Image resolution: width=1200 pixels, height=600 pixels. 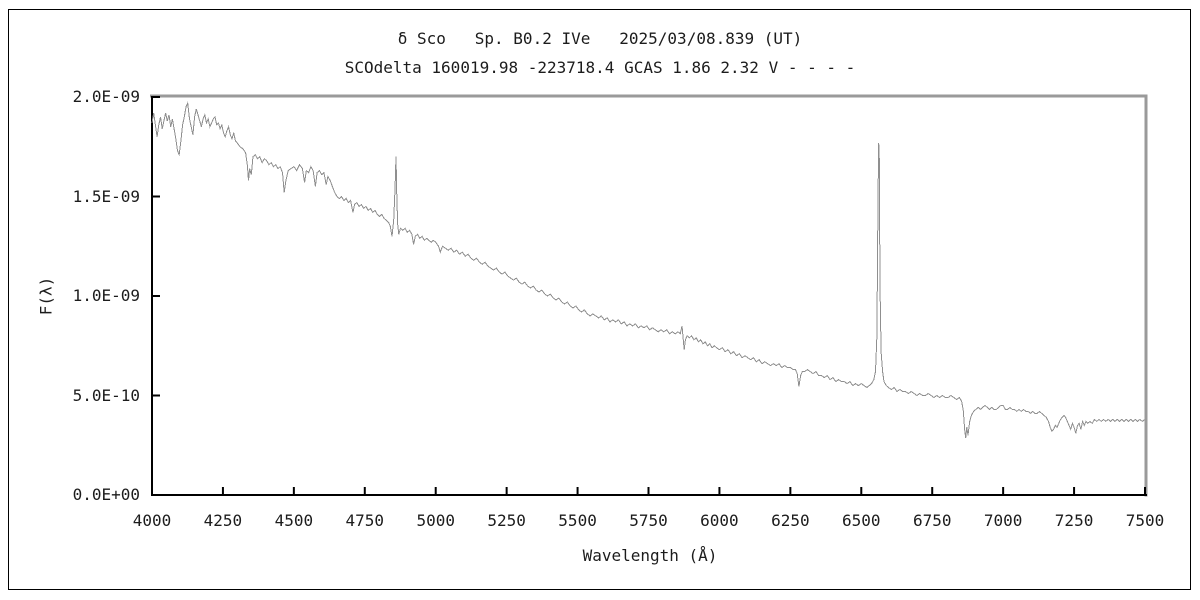 What do you see at coordinates (152, 520) in the screenshot?
I see `x-tick-label: 4000` at bounding box center [152, 520].